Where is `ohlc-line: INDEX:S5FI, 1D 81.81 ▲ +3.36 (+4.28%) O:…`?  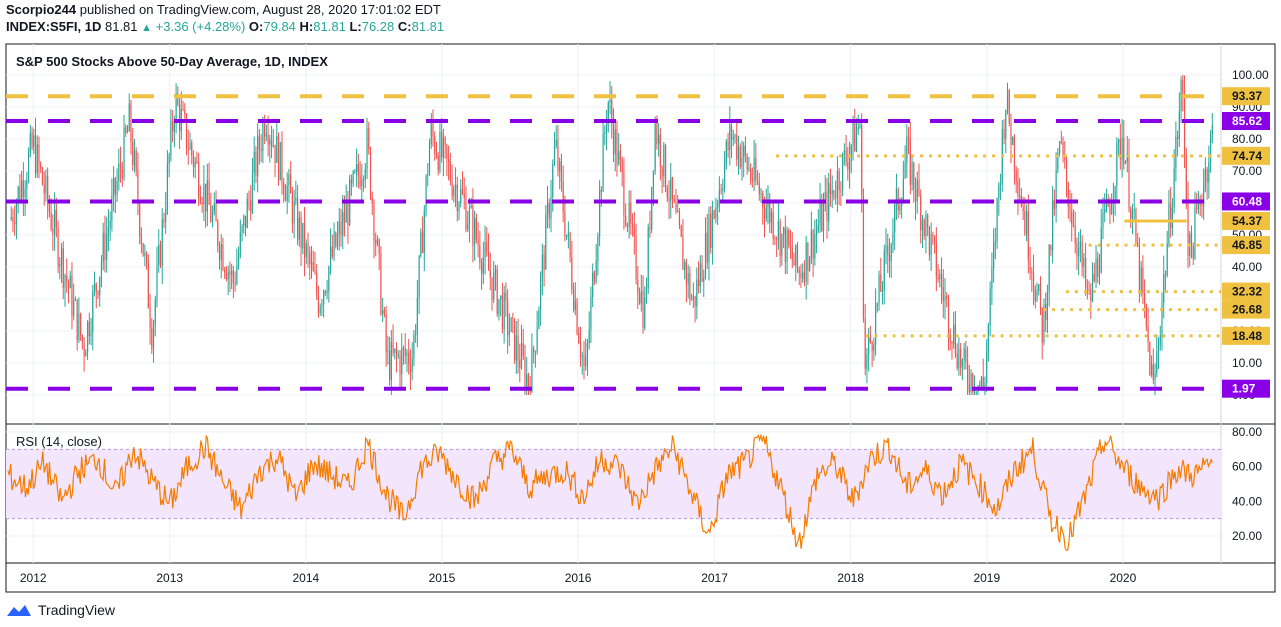
ohlc-line: INDEX:S5FI, 1D 81.81 ▲ +3.36 (+4.28%) O:… is located at coordinates (225, 26).